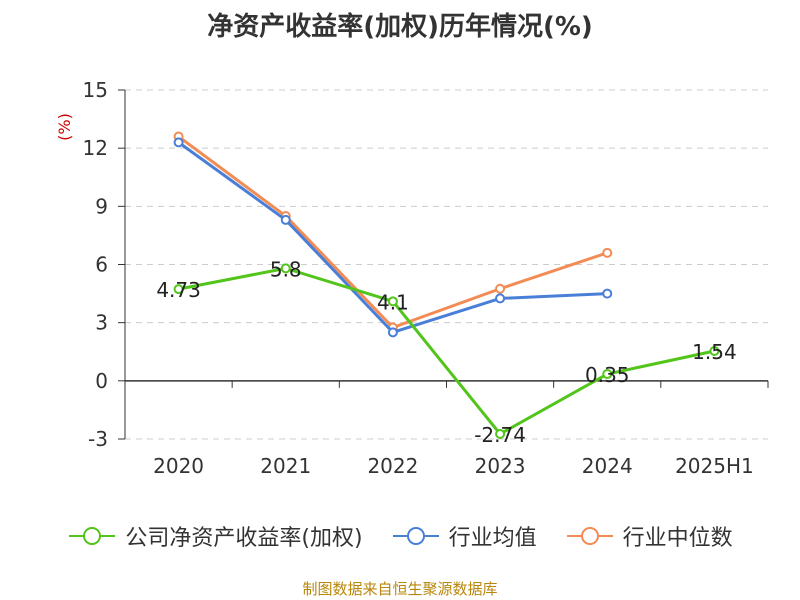 This screenshot has width=800, height=600. What do you see at coordinates (285, 466) in the screenshot?
I see `x-tick-label: 2021` at bounding box center [285, 466].